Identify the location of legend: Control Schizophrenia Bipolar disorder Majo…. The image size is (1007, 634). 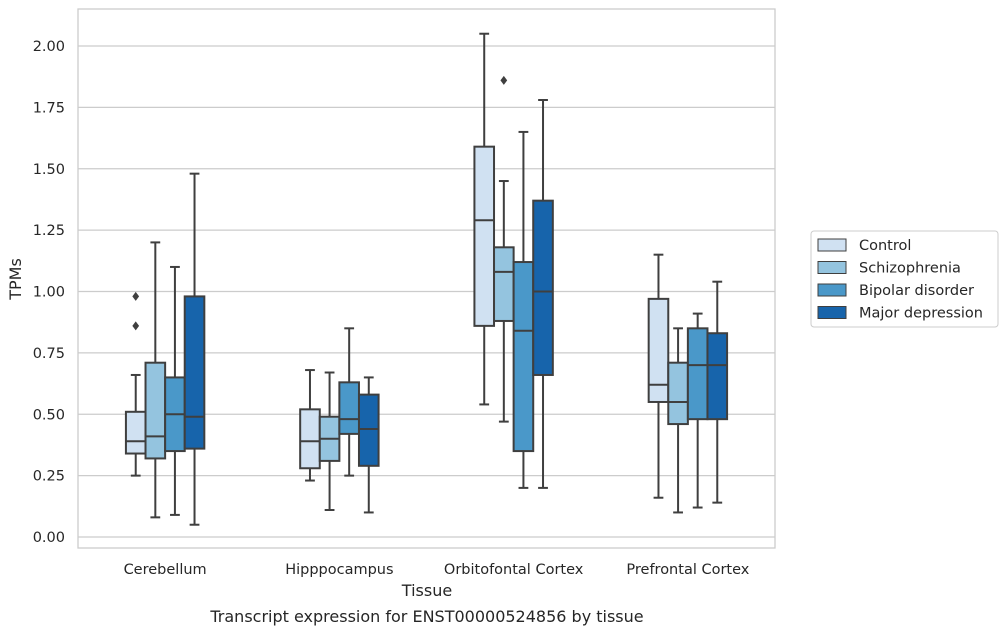
(904, 279).